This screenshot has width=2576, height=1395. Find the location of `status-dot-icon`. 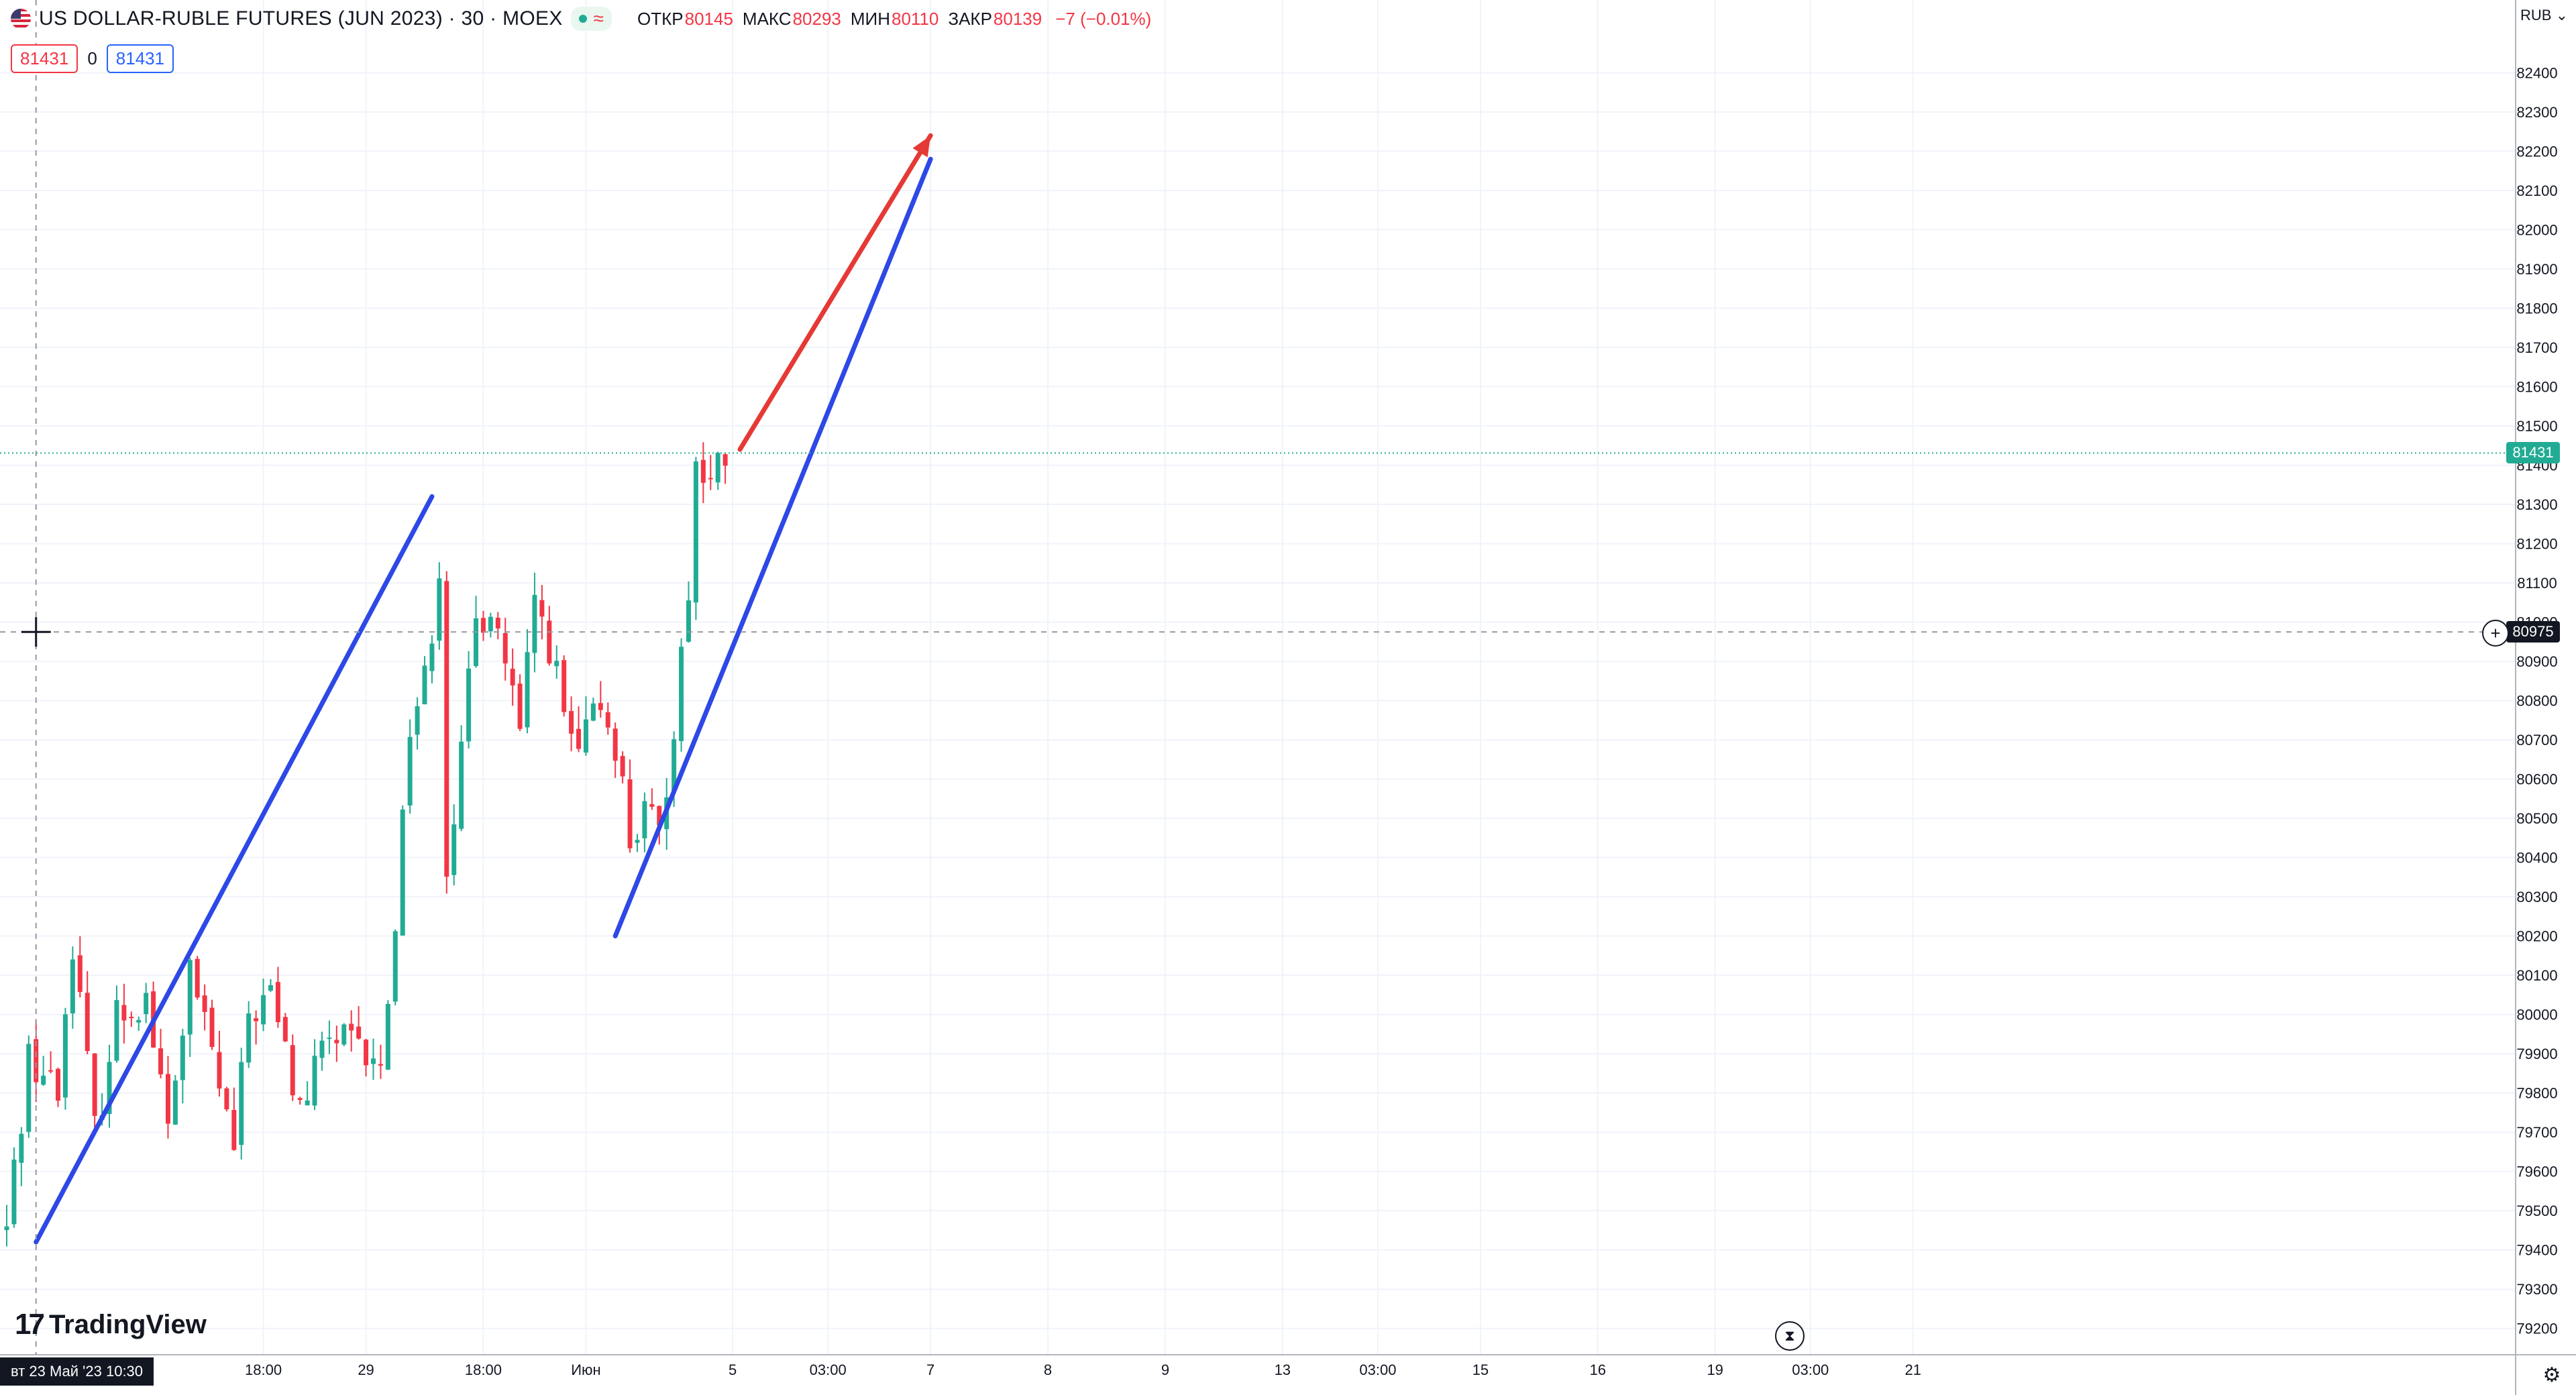

status-dot-icon is located at coordinates (582, 19).